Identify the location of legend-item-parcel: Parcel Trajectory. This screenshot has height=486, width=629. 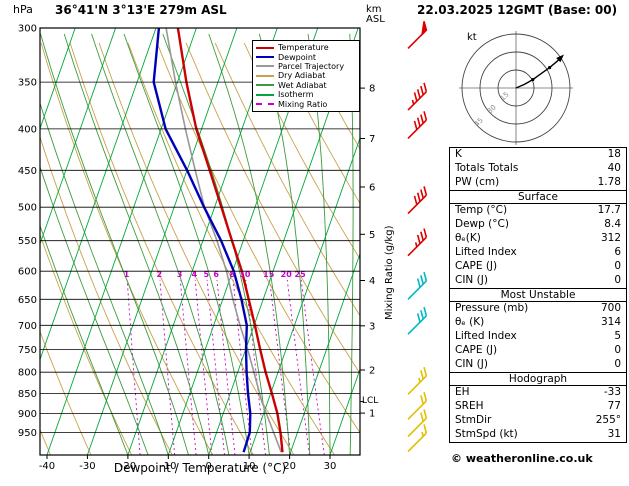
(306, 66).